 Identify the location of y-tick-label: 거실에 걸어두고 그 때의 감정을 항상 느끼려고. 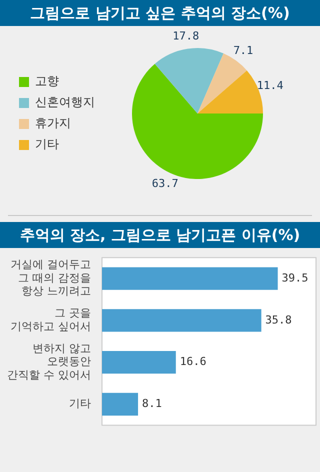
(50, 278).